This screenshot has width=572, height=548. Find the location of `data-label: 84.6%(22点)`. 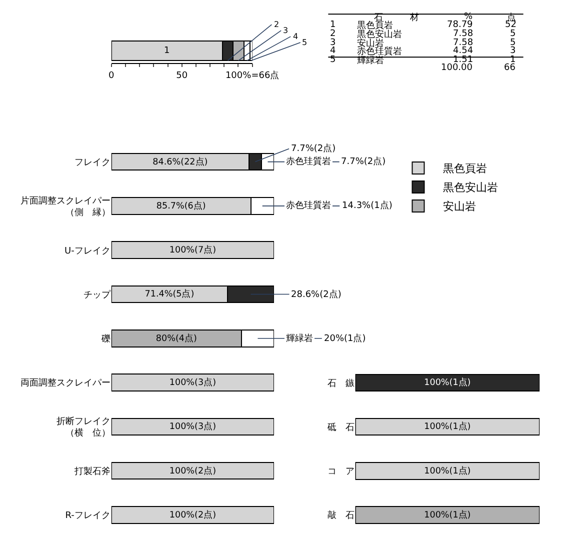

data-label: 84.6%(22点) is located at coordinates (180, 162).